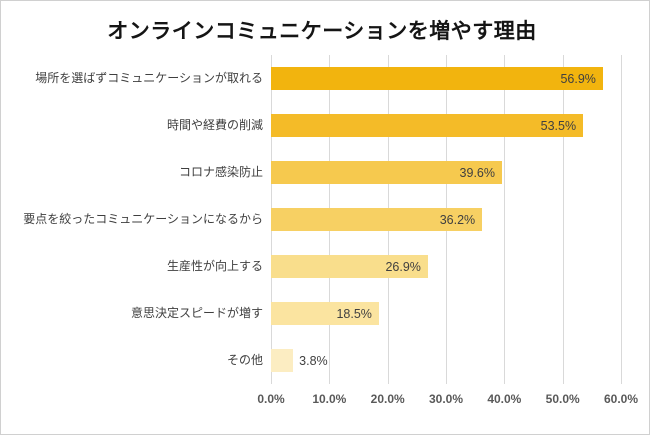 The width and height of the screenshot is (650, 435). What do you see at coordinates (377, 219) in the screenshot?
I see `bar: 36.2%` at bounding box center [377, 219].